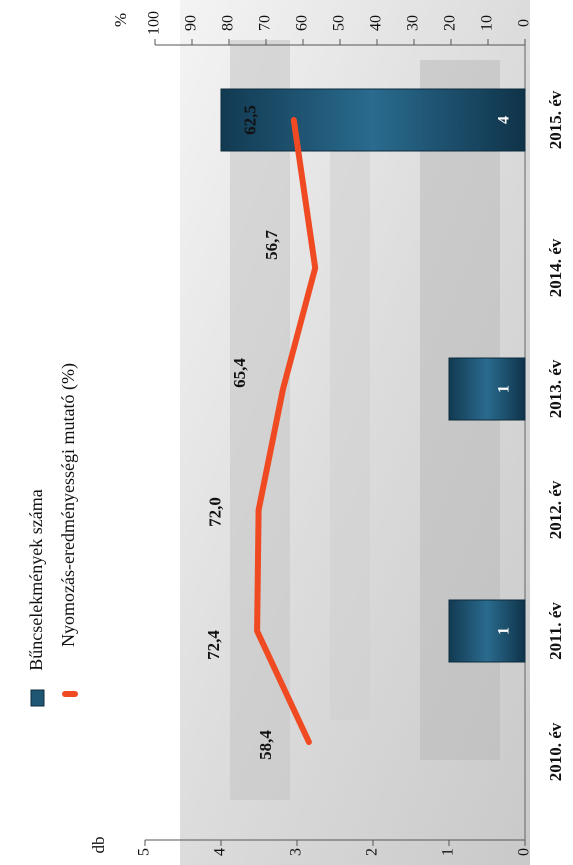 The height and width of the screenshot is (865, 573). Describe the element at coordinates (555, 751) in the screenshot. I see `category-label: 2010. év` at that location.